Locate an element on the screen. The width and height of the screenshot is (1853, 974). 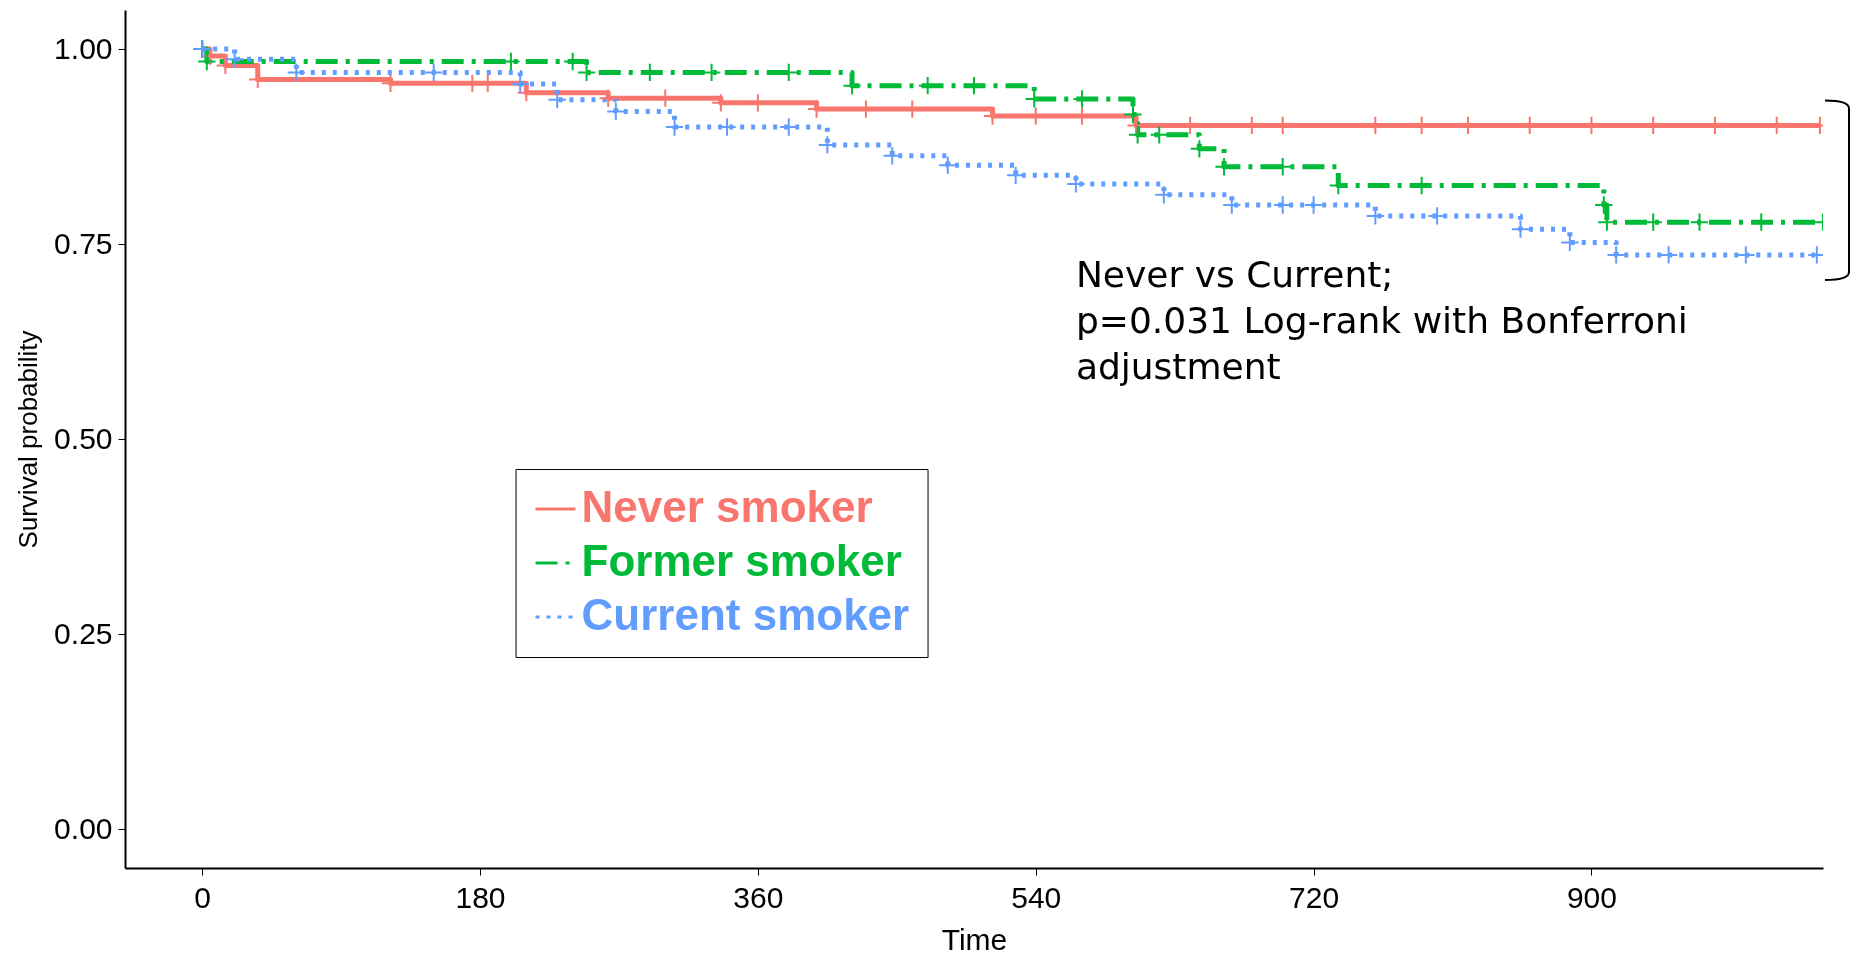
legend-label: Never smoker is located at coordinates (727, 507).